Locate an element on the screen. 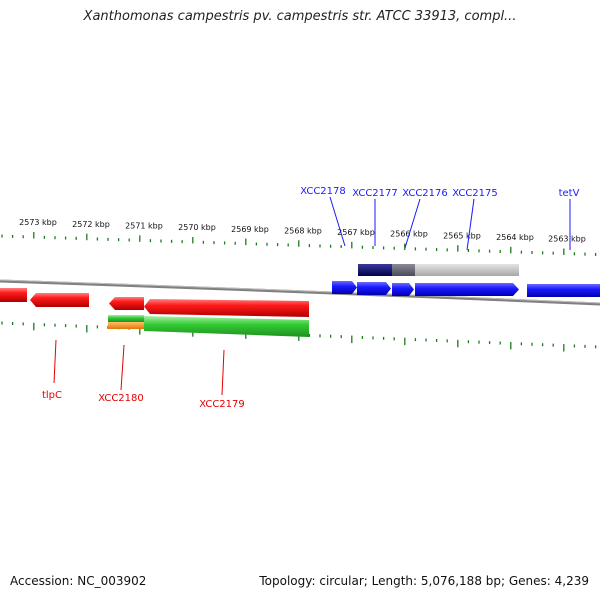 This screenshot has width=600, height=600. kbp-label: 2573 kbp is located at coordinates (38, 222).